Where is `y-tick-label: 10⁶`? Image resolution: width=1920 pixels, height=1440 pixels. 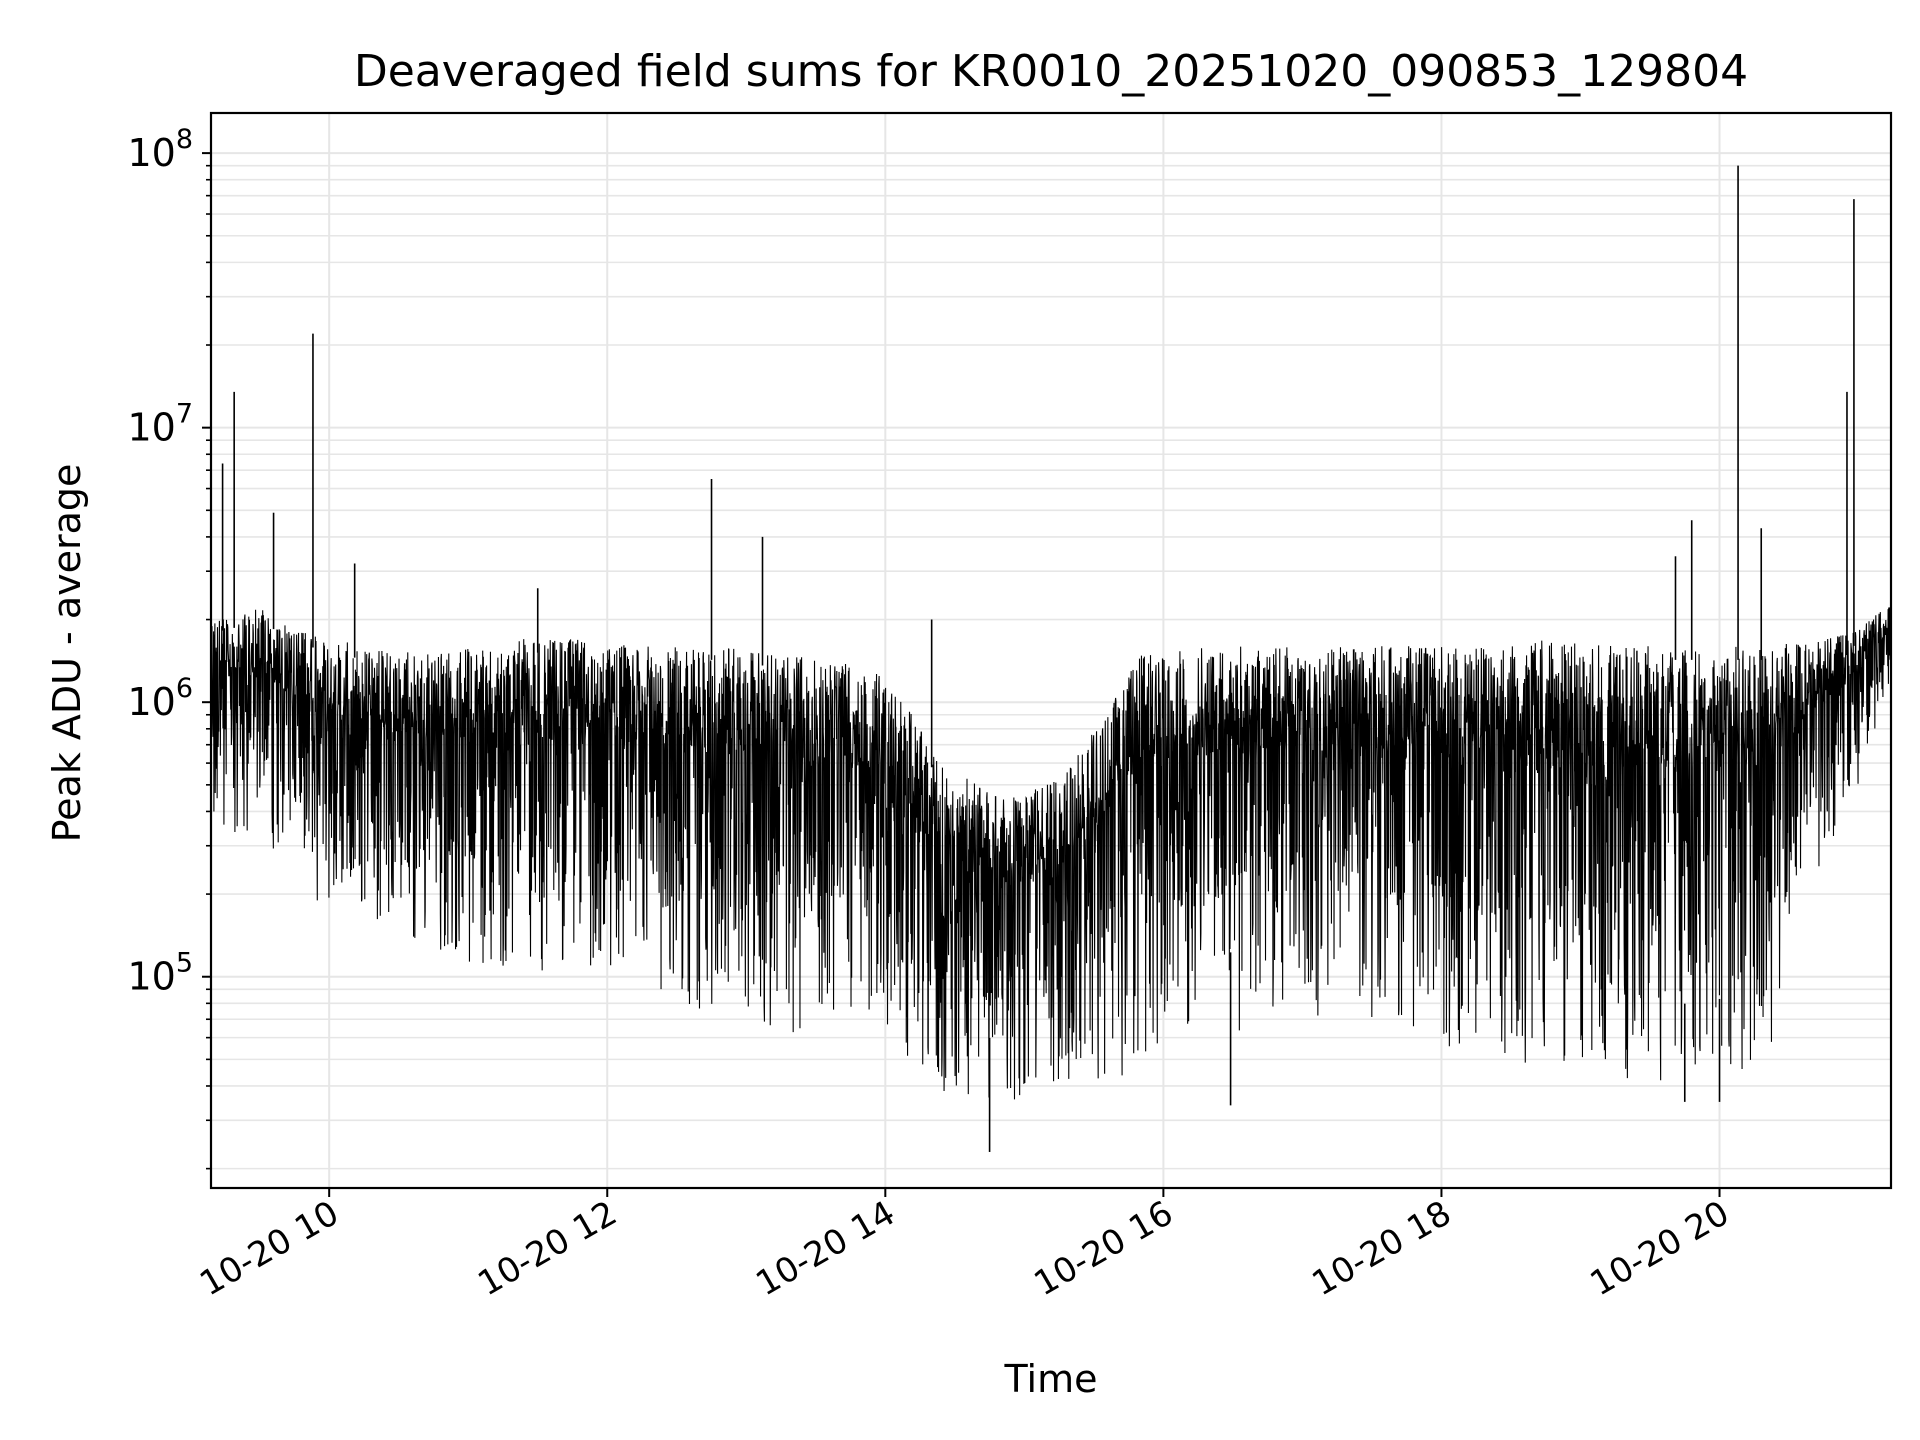 y-tick-label: 10⁶ is located at coordinates (160, 698).